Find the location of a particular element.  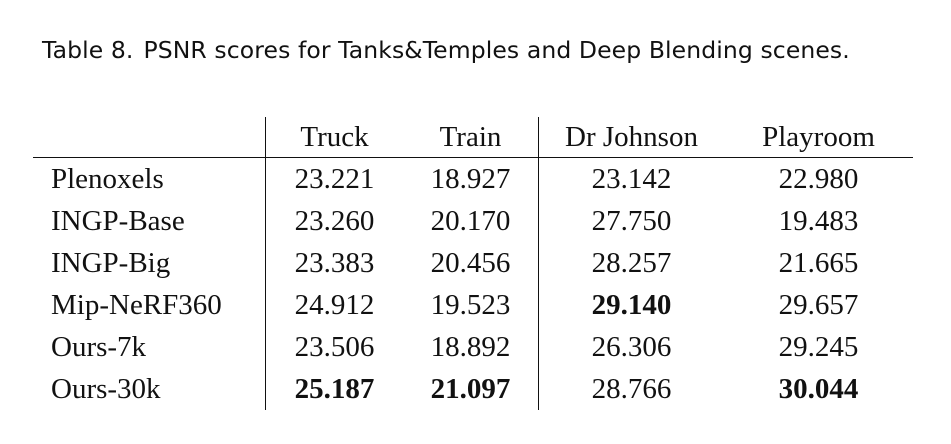

score-cell: 29.657 is located at coordinates (818, 305).